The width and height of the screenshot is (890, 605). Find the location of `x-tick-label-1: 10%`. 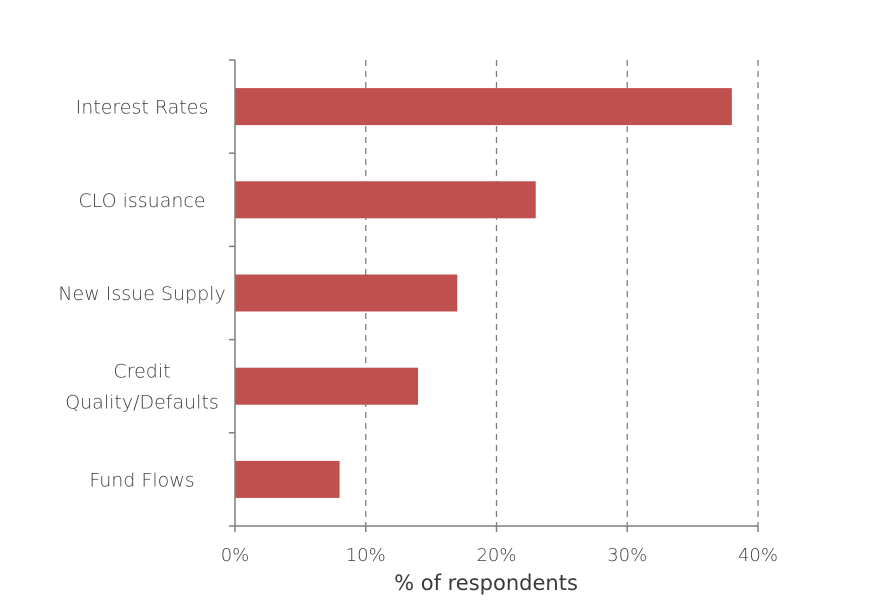

x-tick-label-1: 10% is located at coordinates (366, 555).